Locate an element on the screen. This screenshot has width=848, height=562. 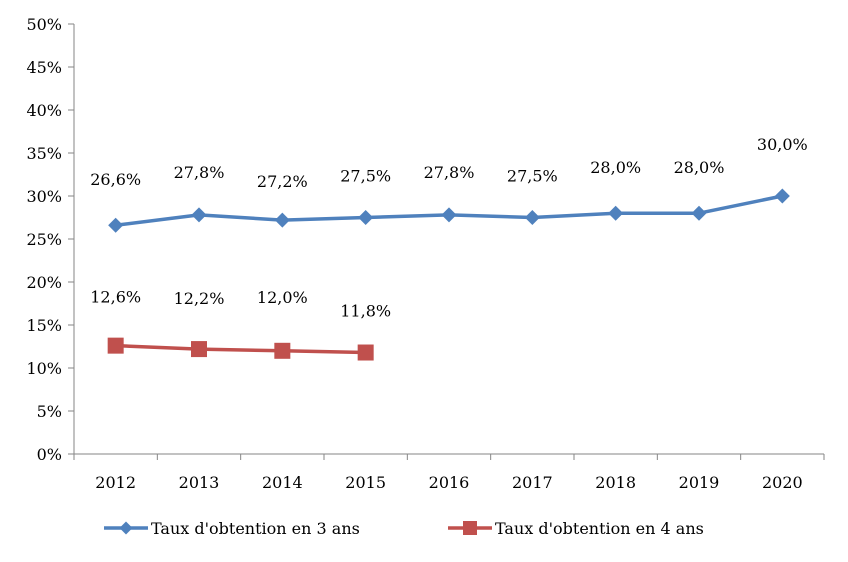
data-label: 11,8% is located at coordinates (365, 311).